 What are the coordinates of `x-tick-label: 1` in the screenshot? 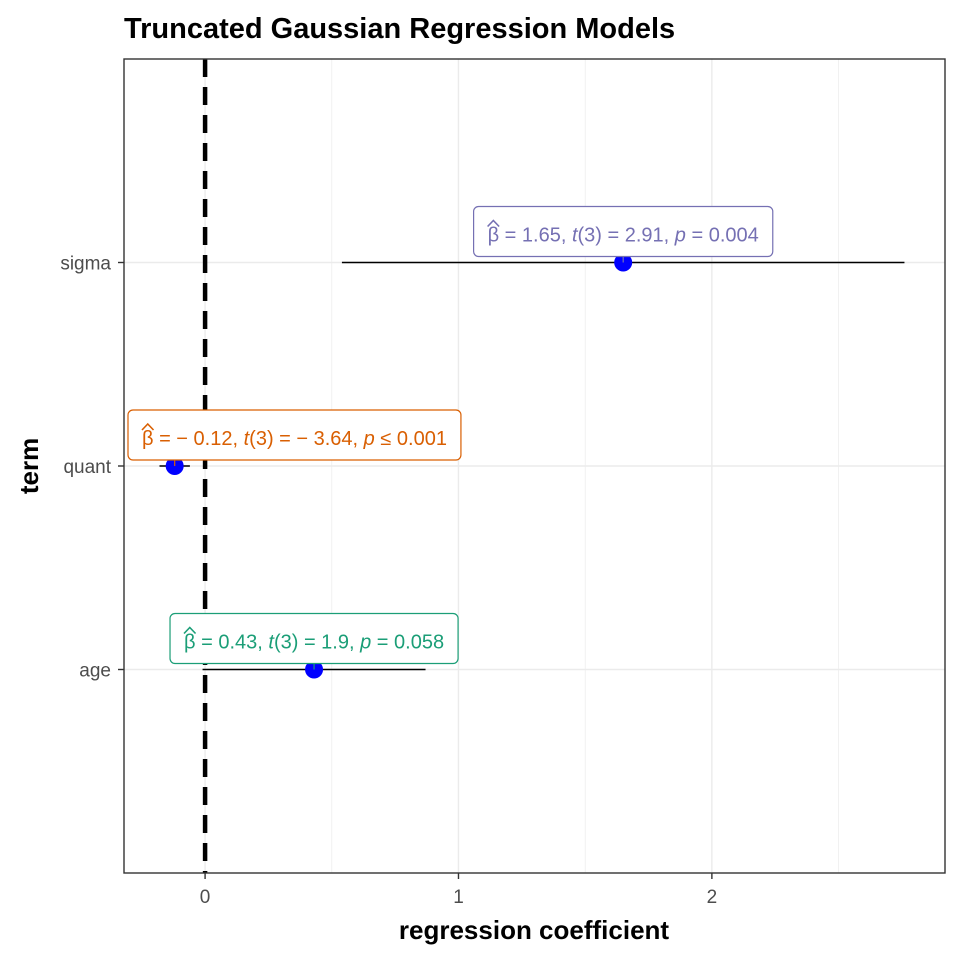 It's located at (458, 897).